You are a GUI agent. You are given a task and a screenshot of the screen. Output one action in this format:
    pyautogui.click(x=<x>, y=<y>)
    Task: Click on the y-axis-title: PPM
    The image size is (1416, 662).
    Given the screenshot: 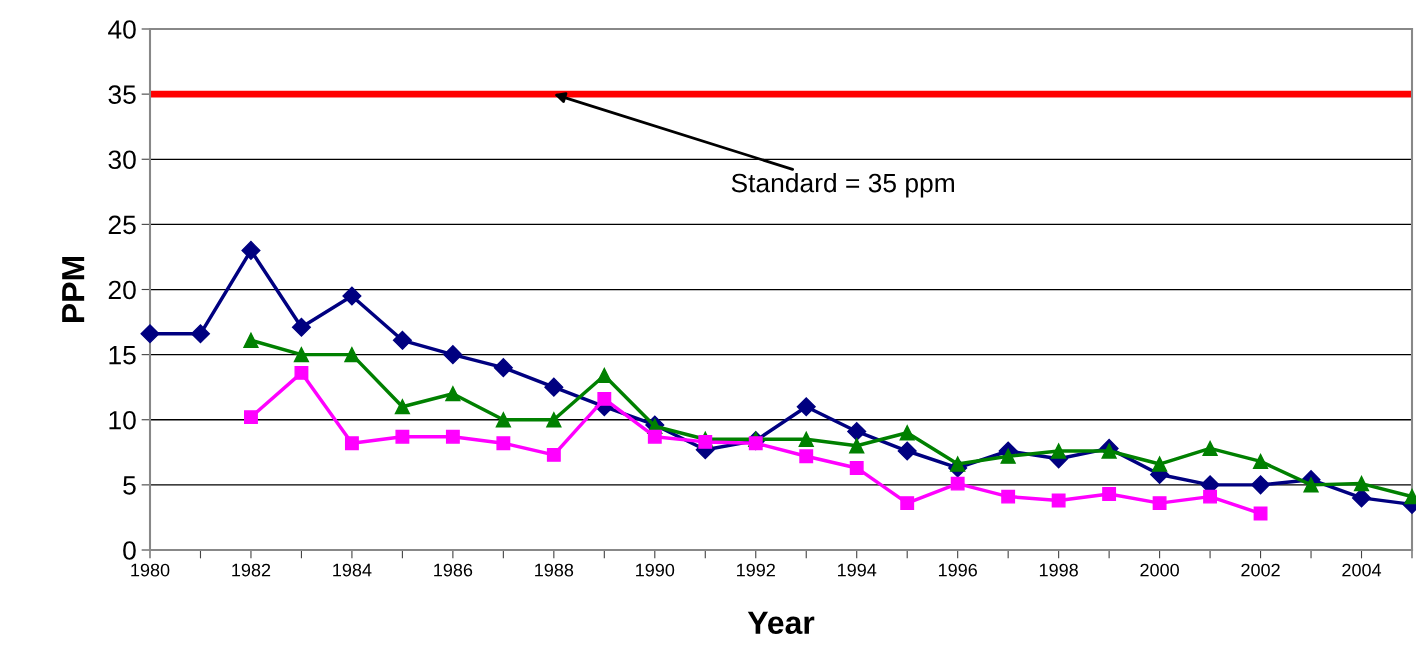 What is the action you would take?
    pyautogui.click(x=73, y=289)
    